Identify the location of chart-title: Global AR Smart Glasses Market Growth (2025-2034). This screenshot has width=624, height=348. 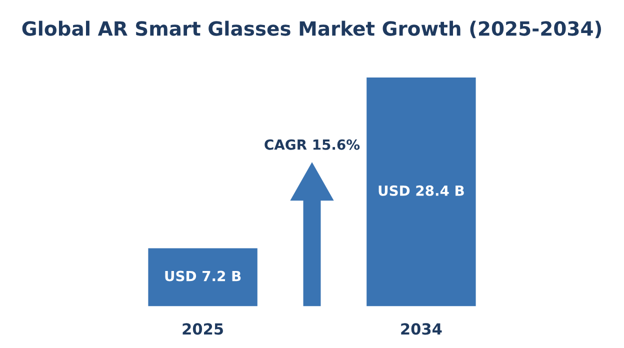
(311, 29).